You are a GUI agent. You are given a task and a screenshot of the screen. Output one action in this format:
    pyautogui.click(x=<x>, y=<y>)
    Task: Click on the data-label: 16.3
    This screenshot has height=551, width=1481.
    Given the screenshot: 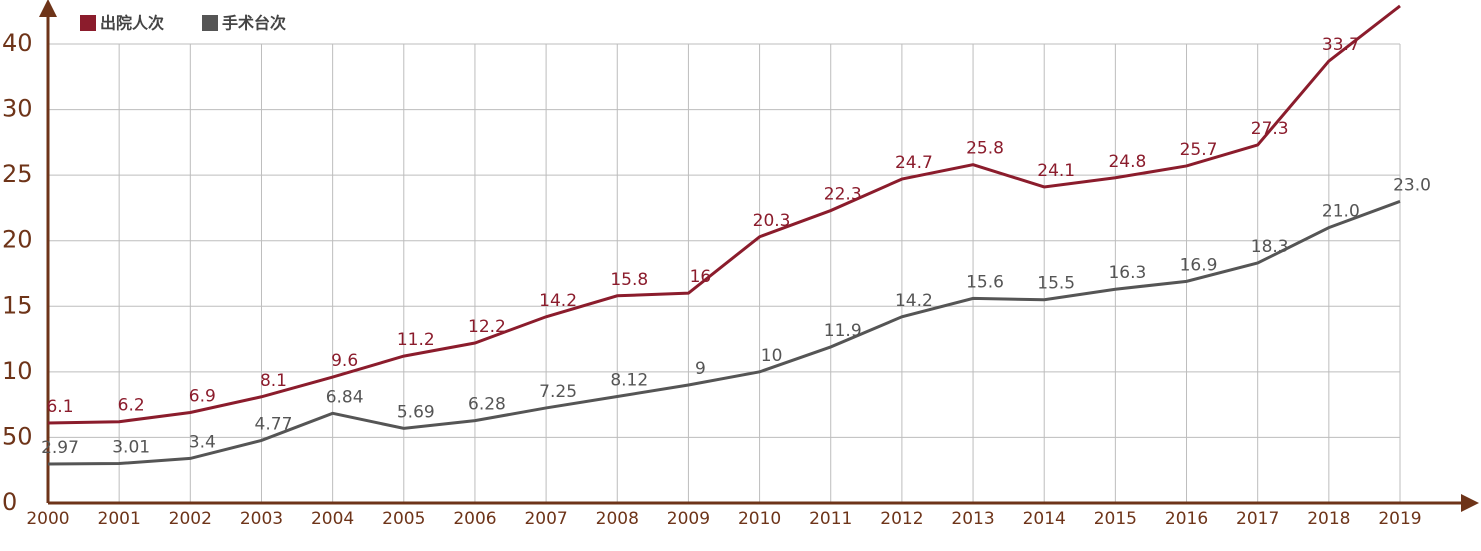 What is the action you would take?
    pyautogui.click(x=1127, y=273)
    